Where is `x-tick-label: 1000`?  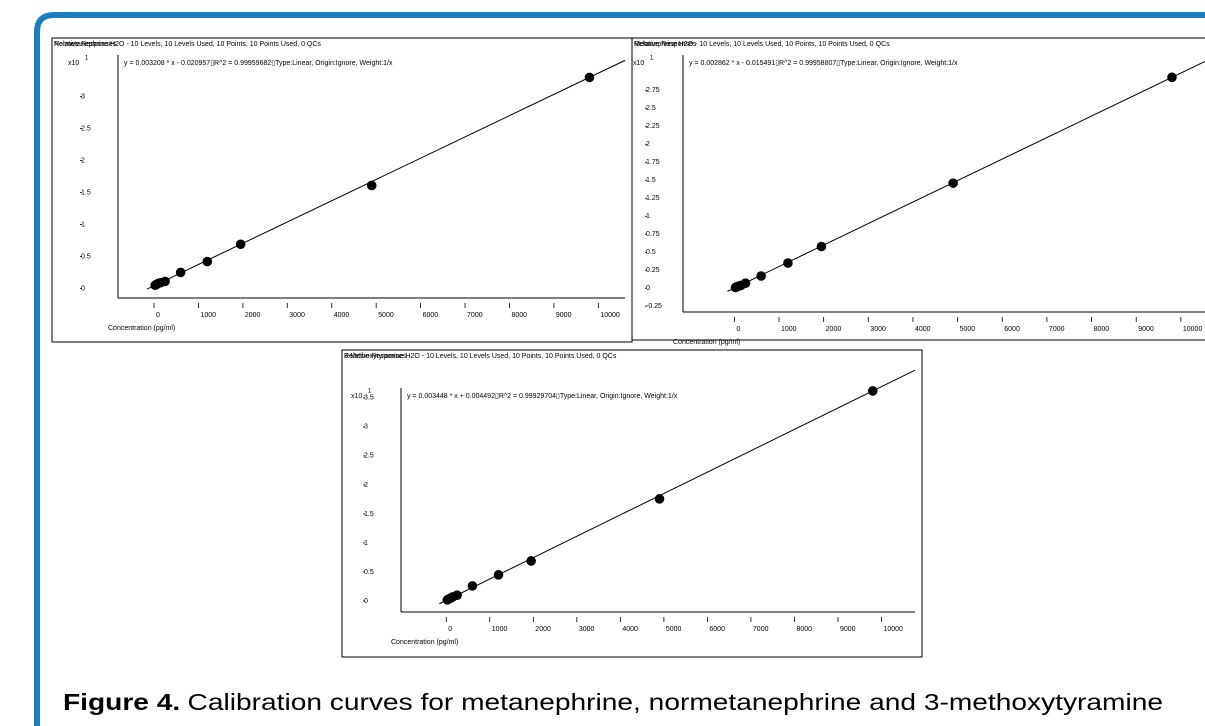
x-tick-label: 1000 is located at coordinates (789, 329).